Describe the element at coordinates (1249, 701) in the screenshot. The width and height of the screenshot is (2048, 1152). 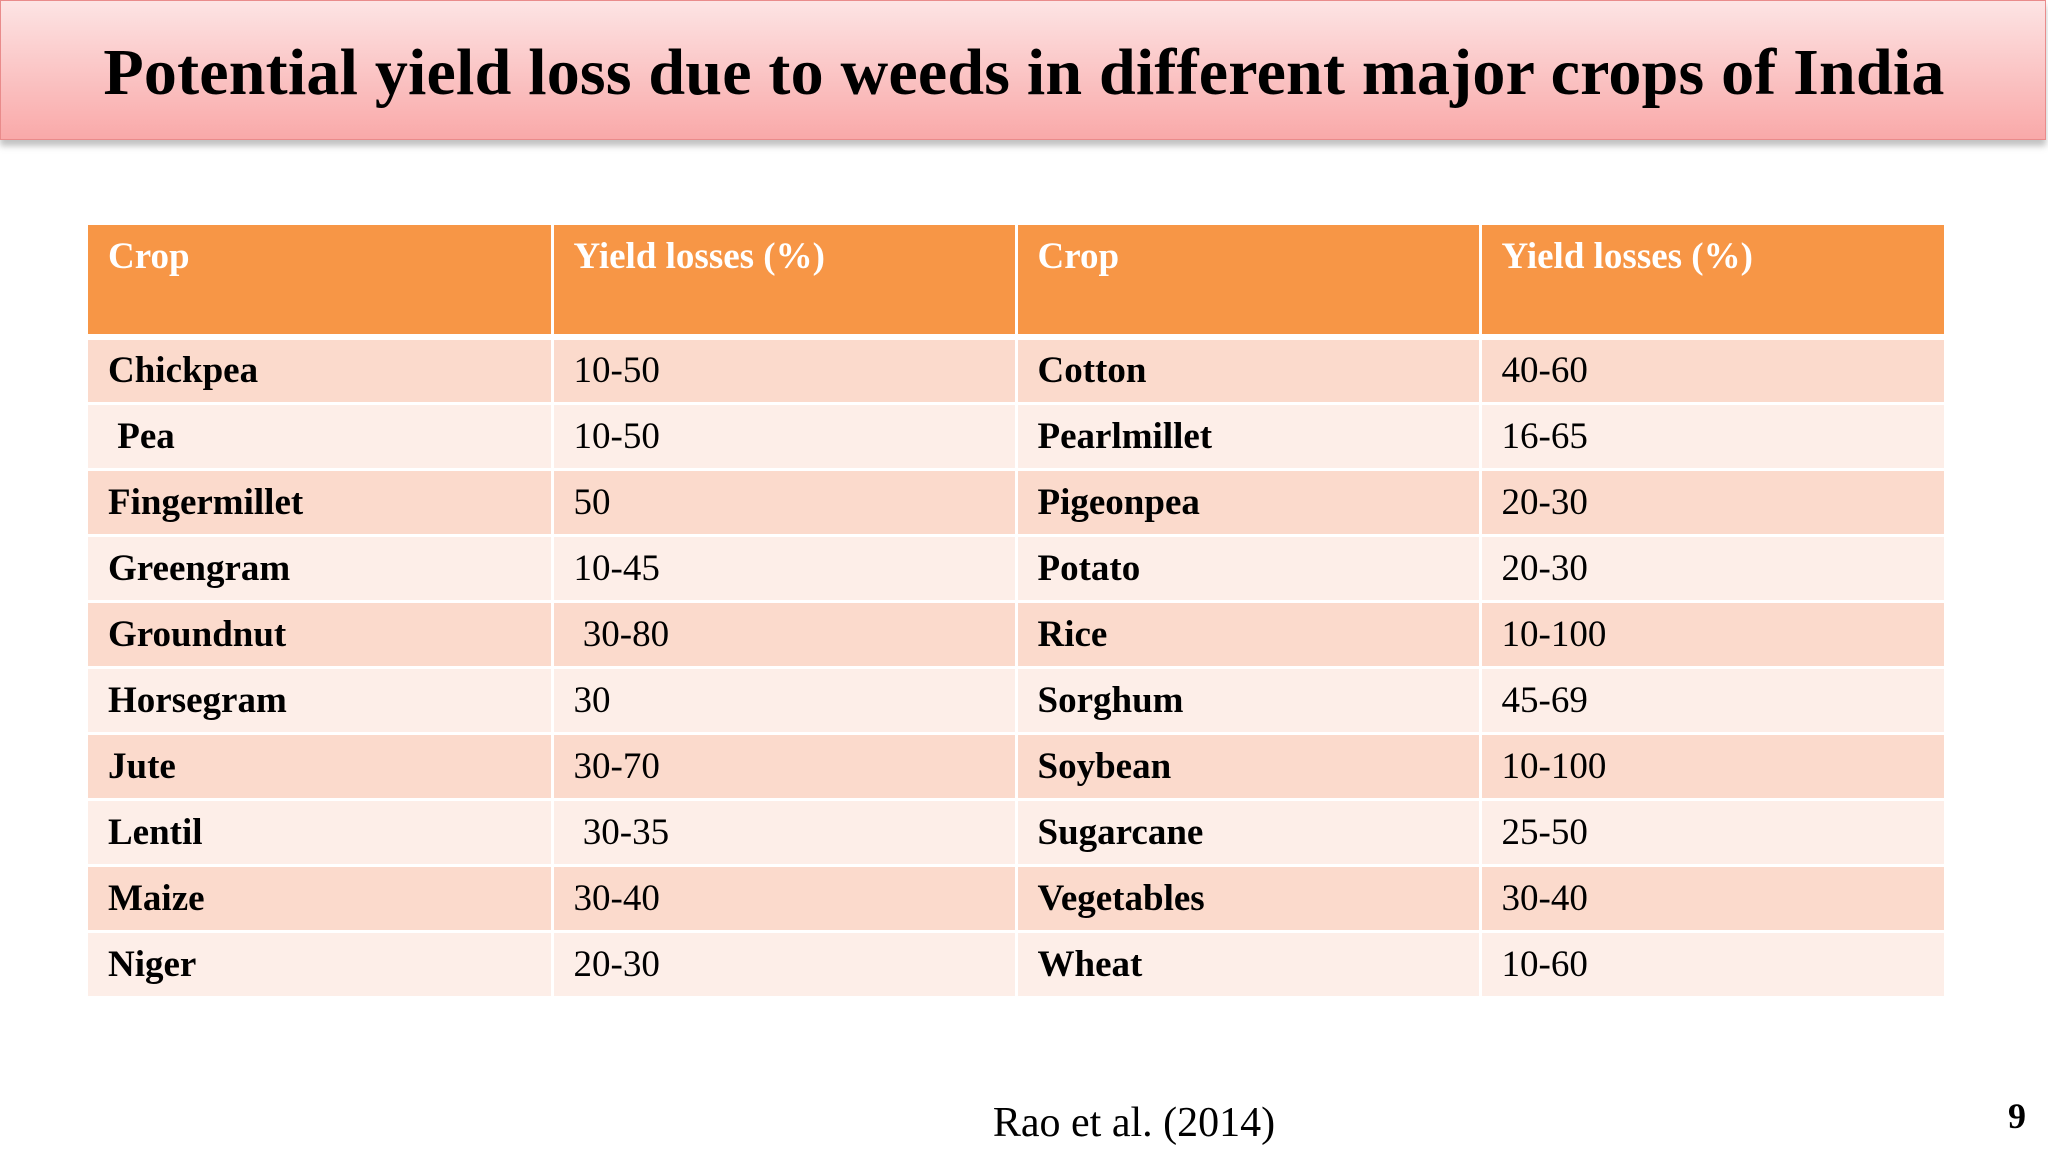
I see `crop-cell: Sorghum` at that location.